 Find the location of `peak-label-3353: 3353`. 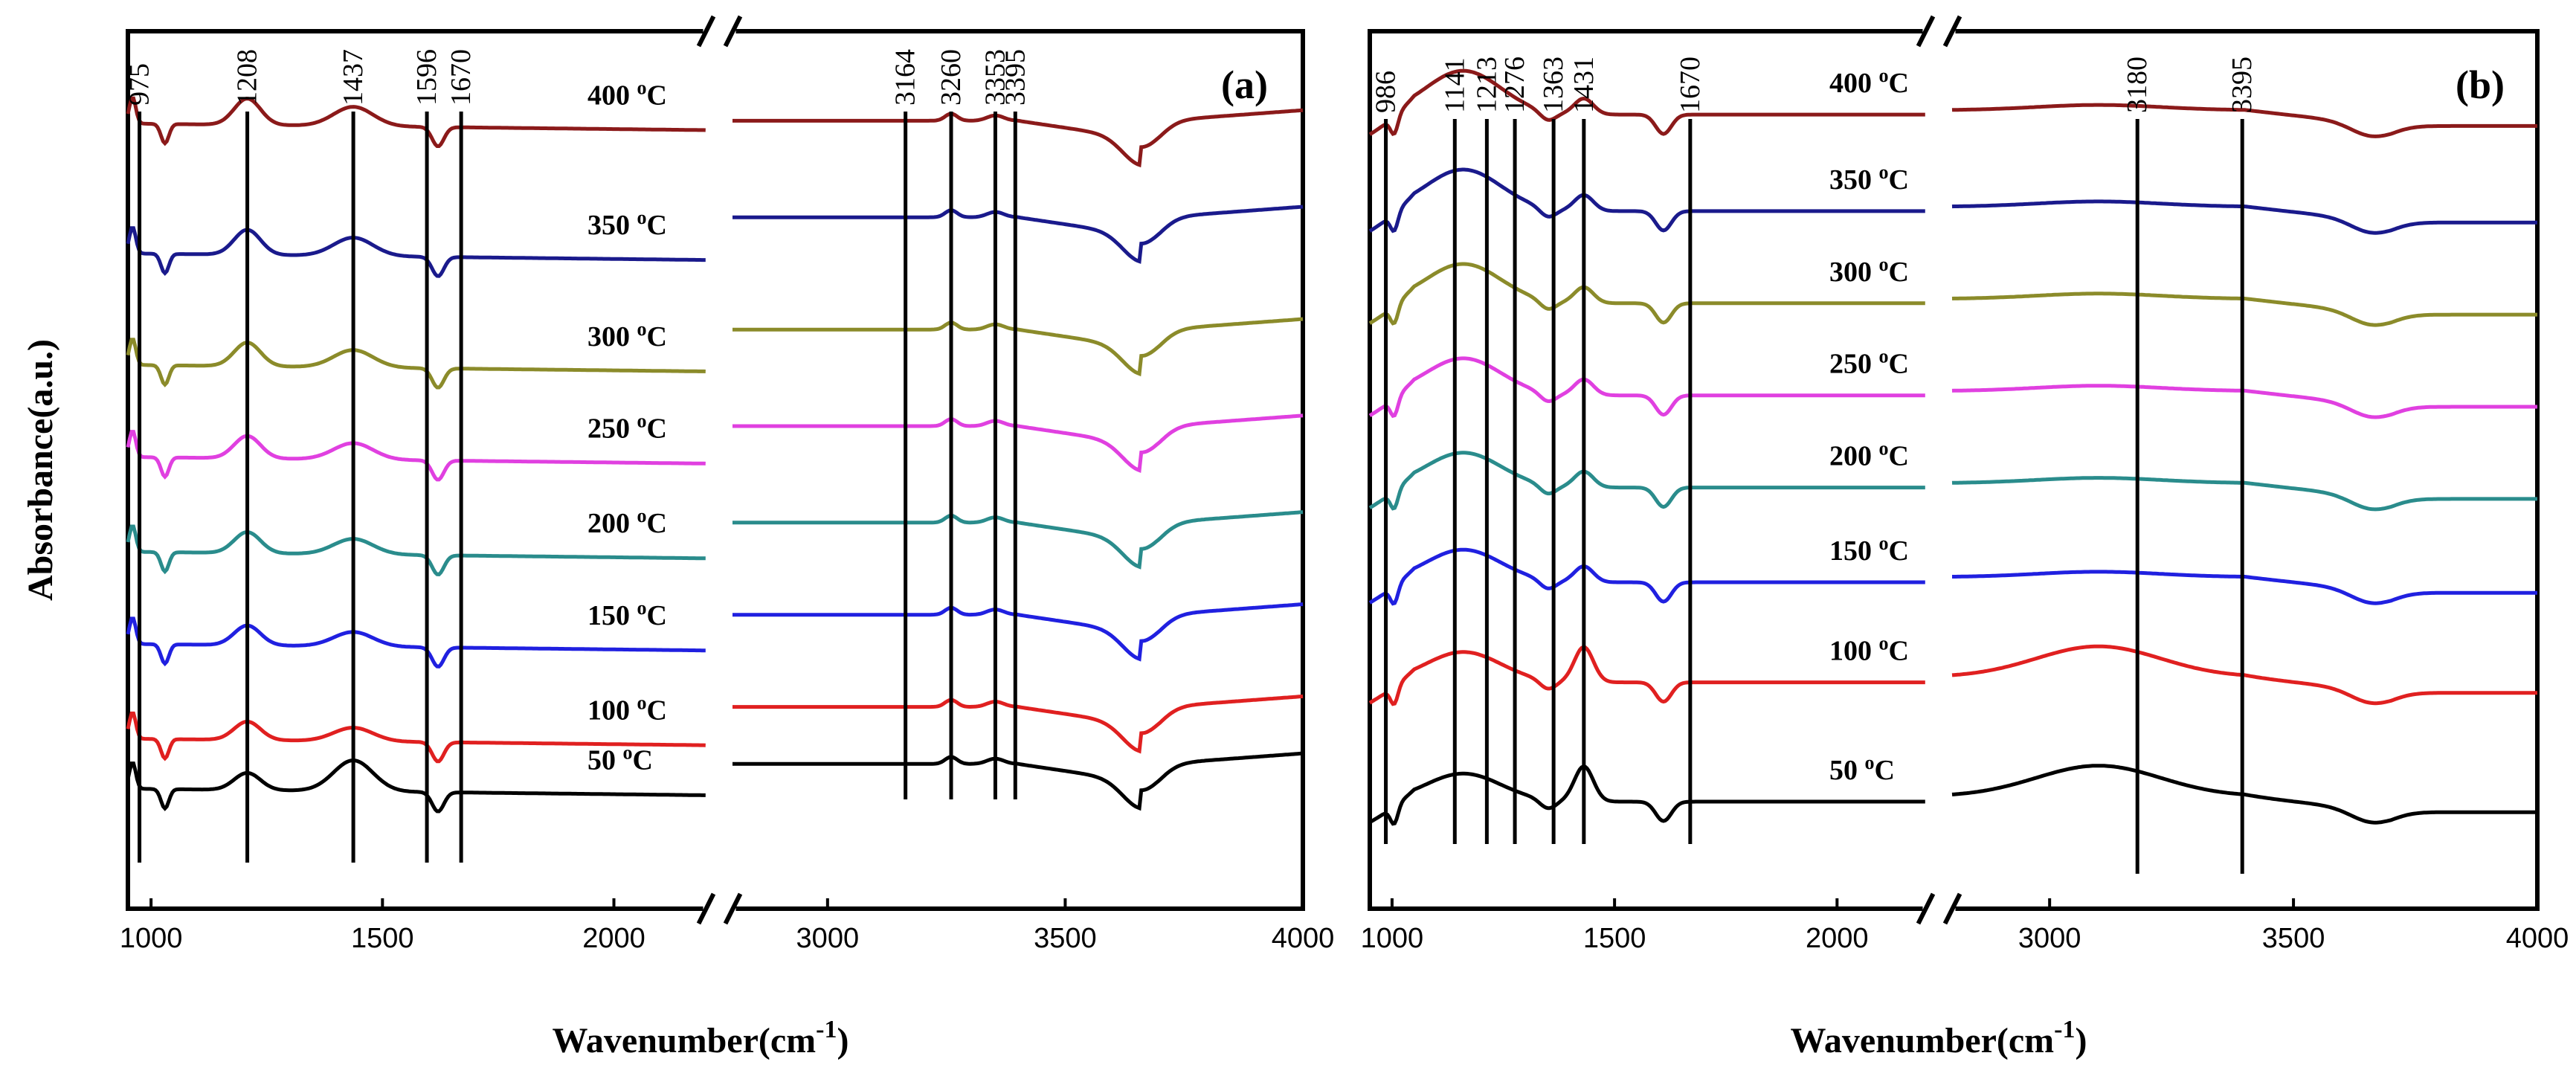

peak-label-3353: 3353 is located at coordinates (995, 77).